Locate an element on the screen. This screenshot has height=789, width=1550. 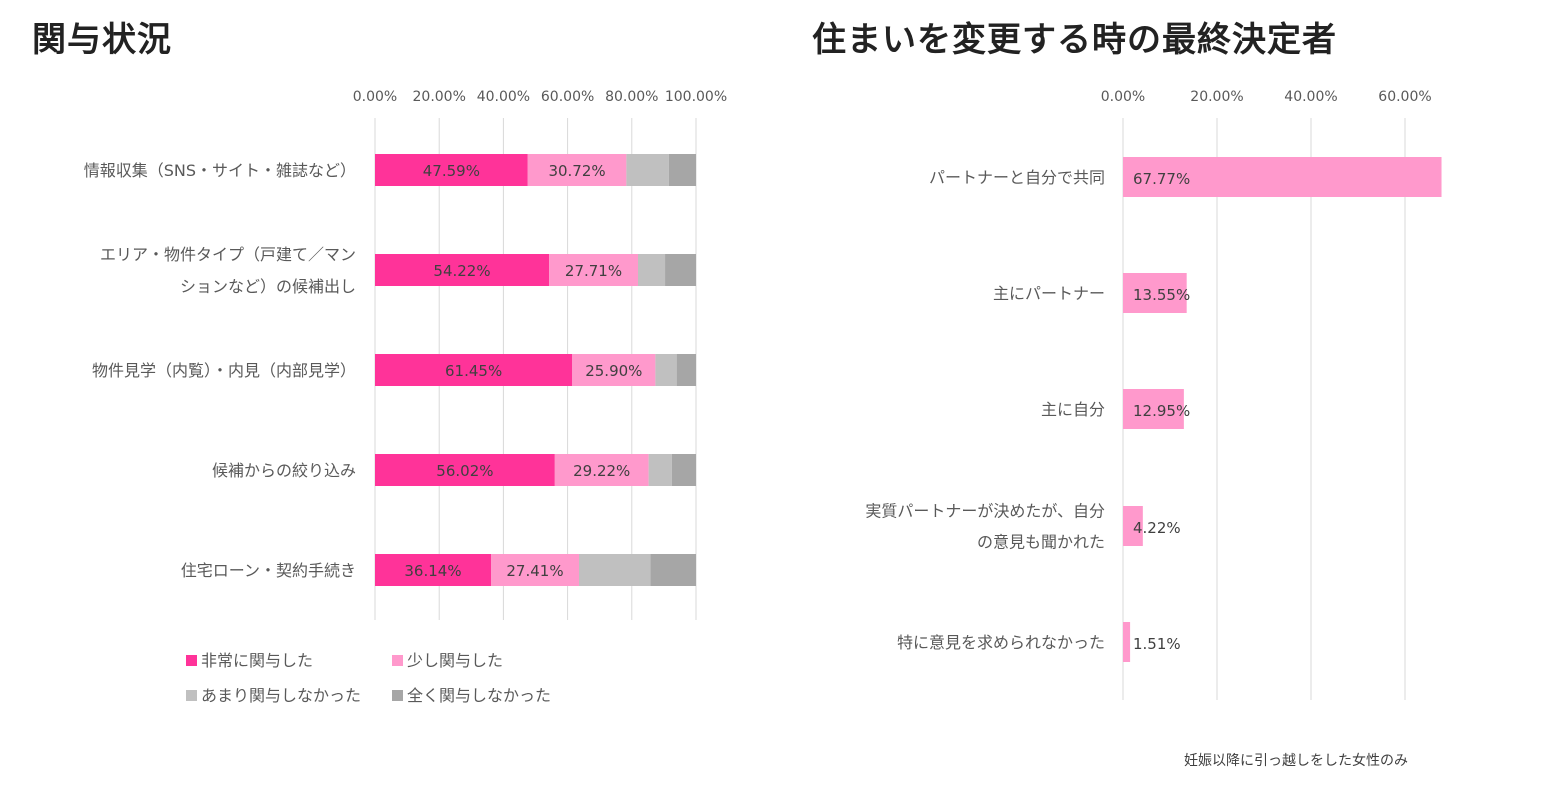
data-label: 36.14% is located at coordinates (432, 571).